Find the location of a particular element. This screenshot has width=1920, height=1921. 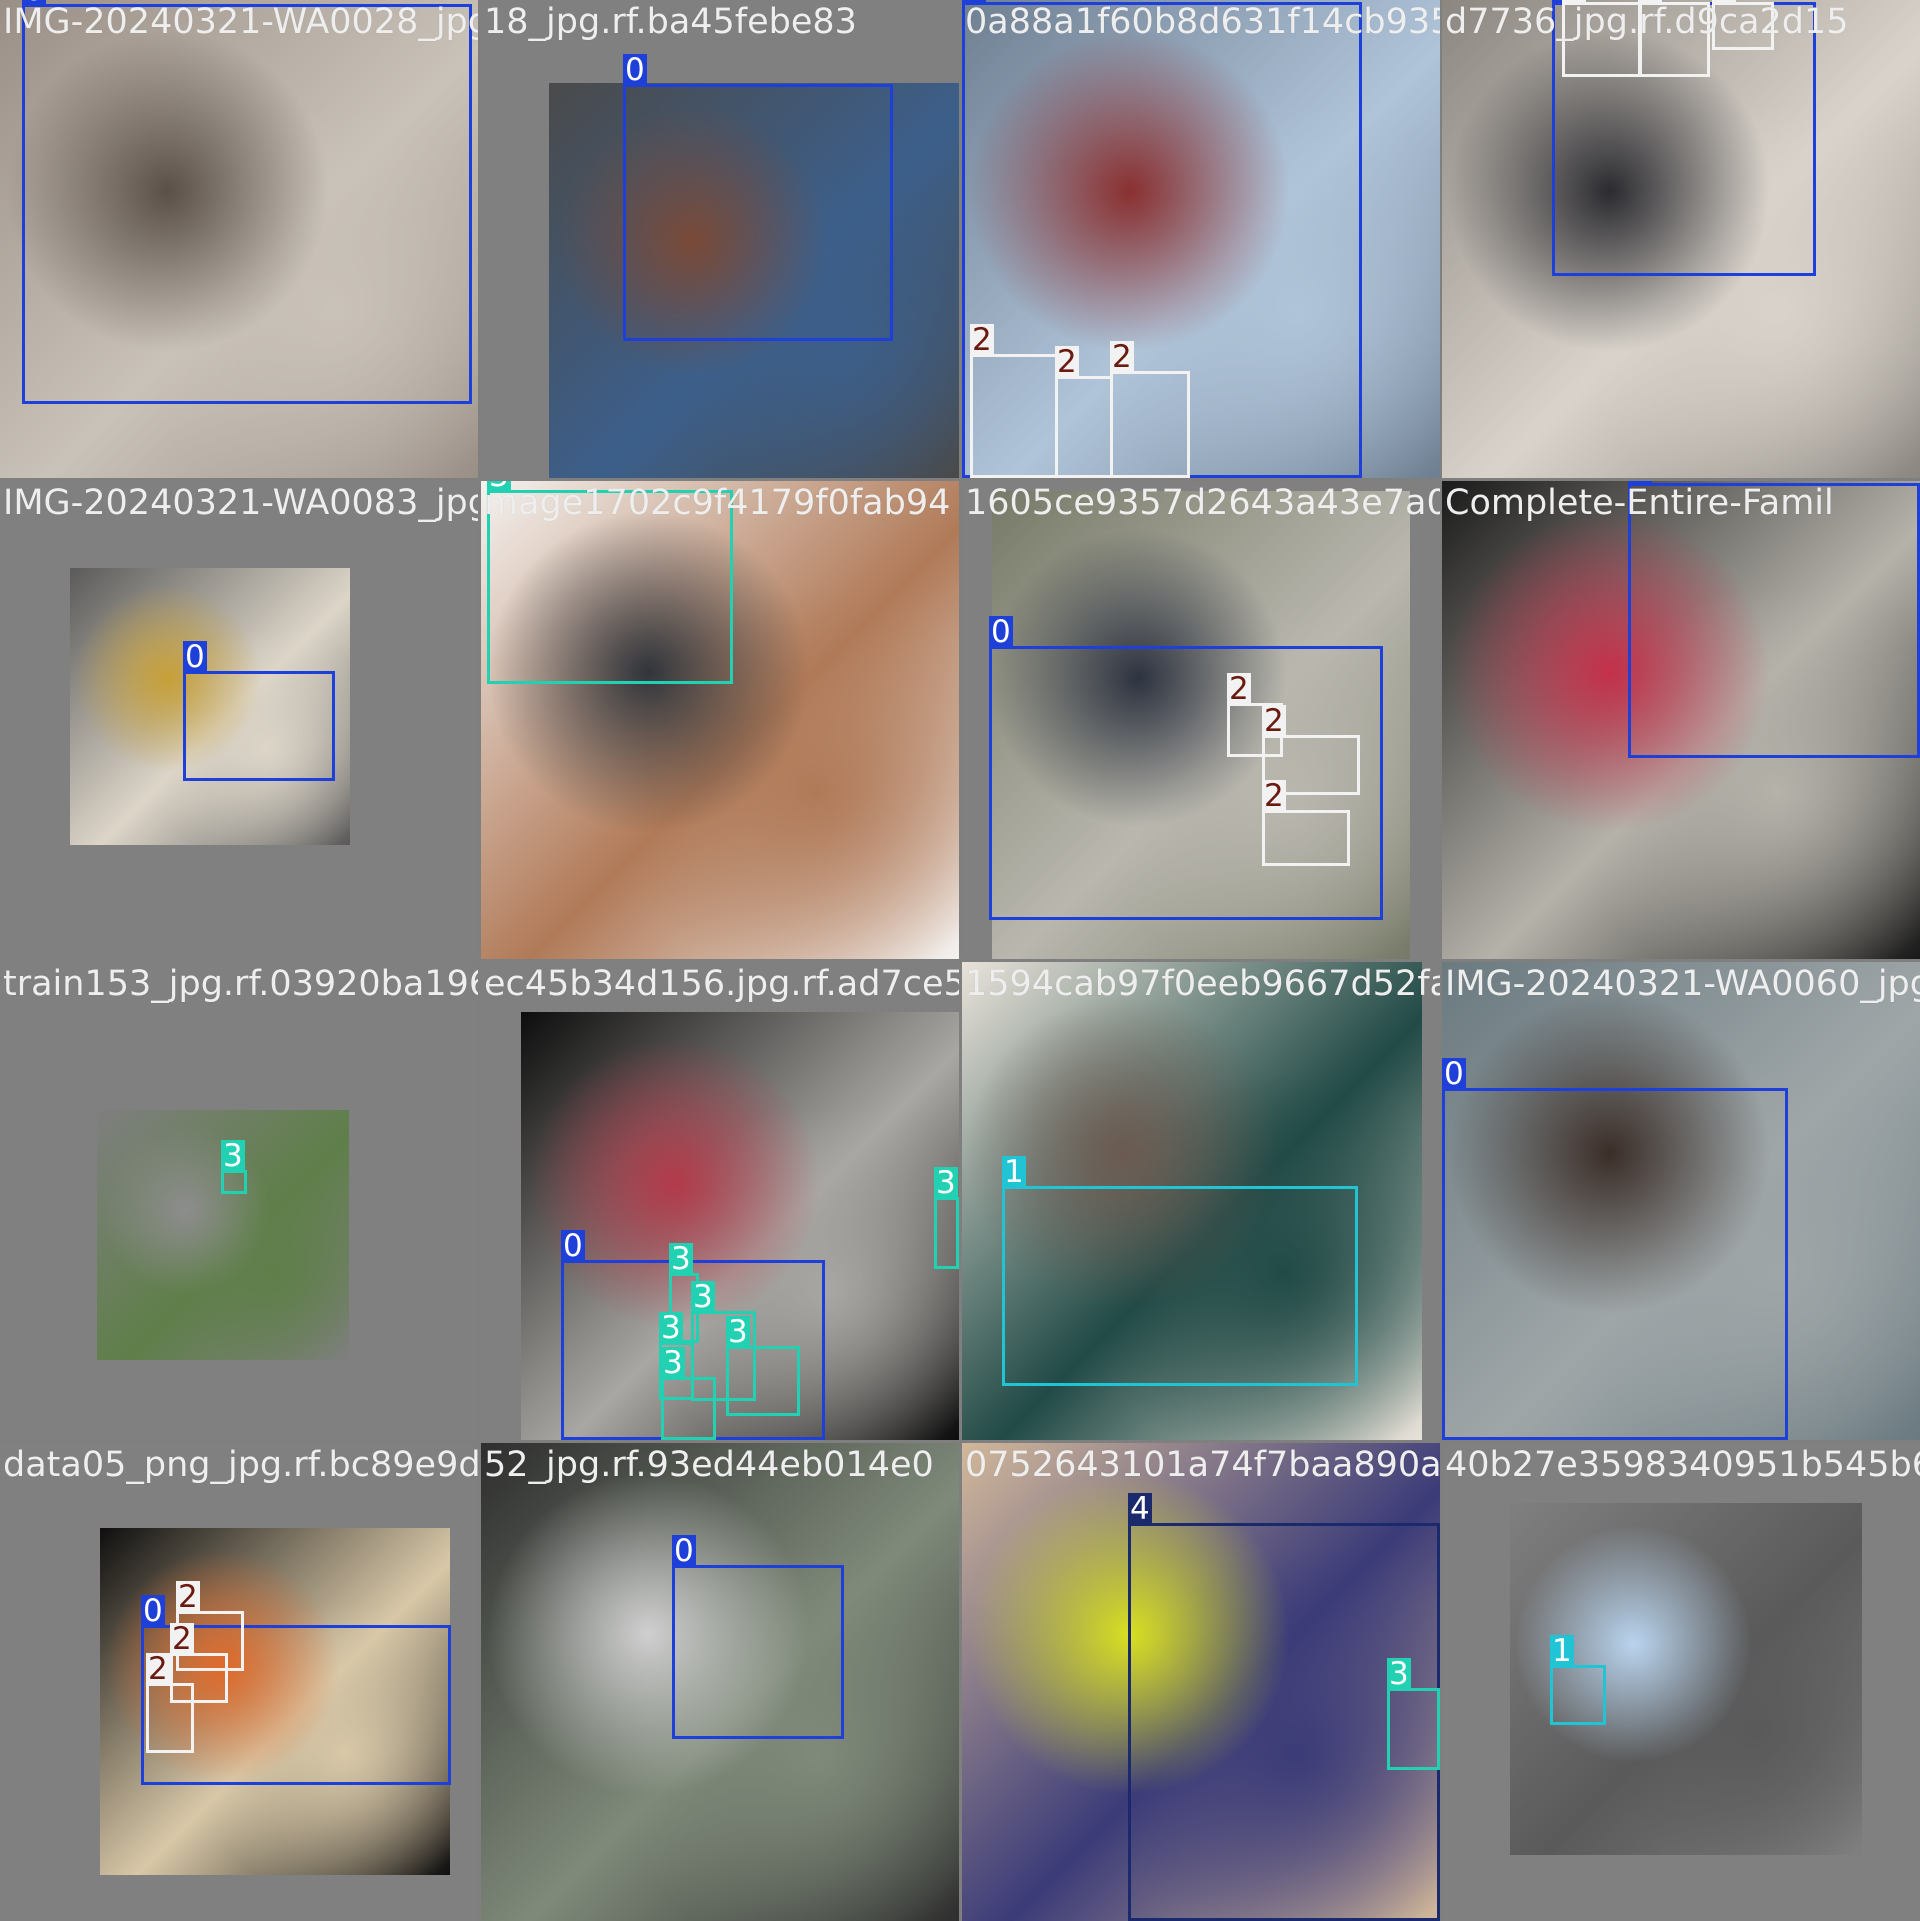

tile-filename: IMG-20240321-WA0060_jpg is located at coordinates (1682, 984).